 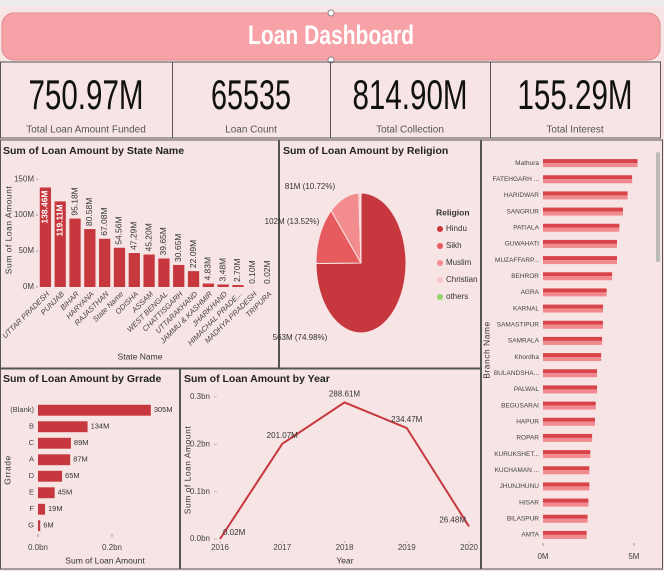 What do you see at coordinates (93, 151) in the screenshot?
I see `chart-title: Sum of Loan Amount by State Name` at bounding box center [93, 151].